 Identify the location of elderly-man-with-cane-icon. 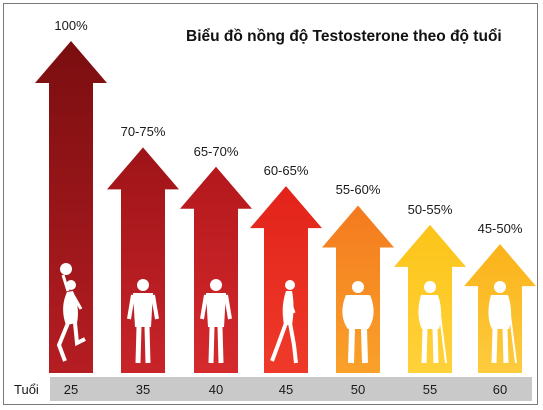
(502, 322).